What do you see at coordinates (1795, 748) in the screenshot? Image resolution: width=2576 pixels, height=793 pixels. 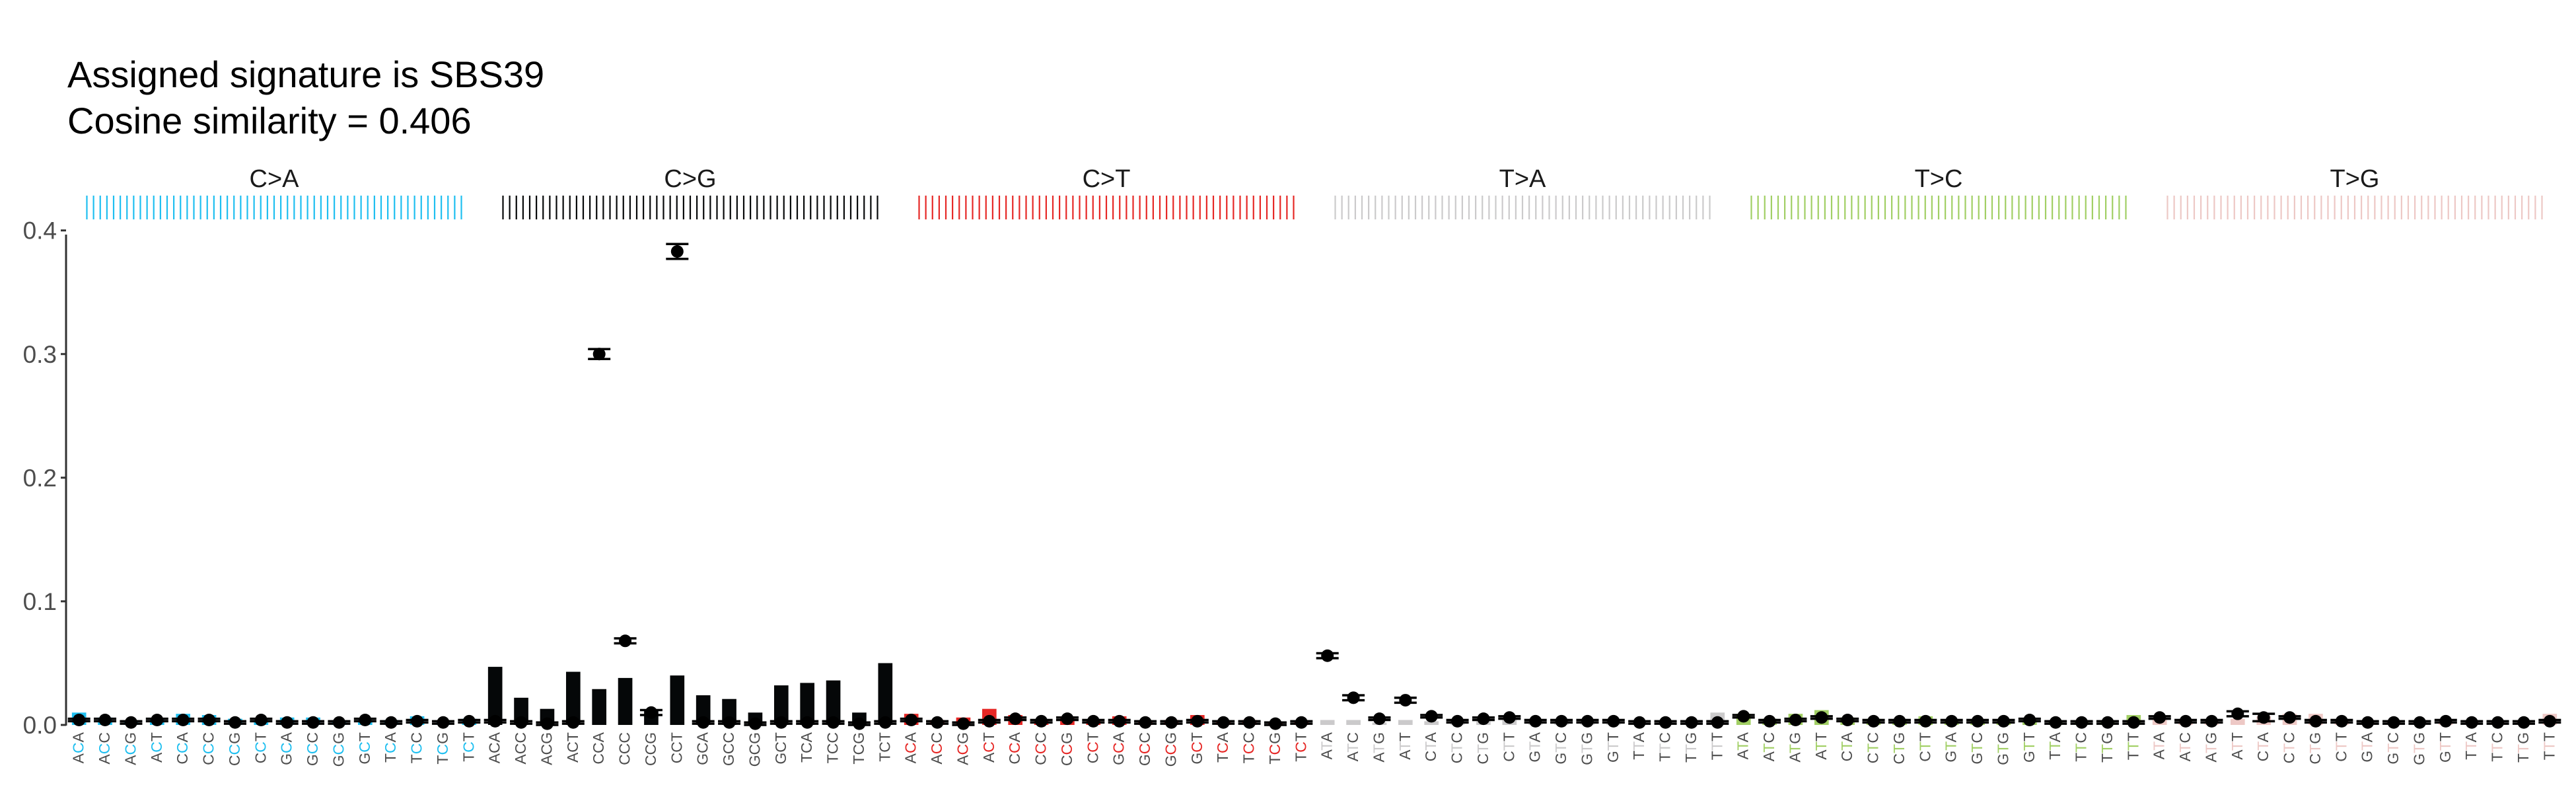 I see `x-tick-label: ATG` at bounding box center [1795, 748].